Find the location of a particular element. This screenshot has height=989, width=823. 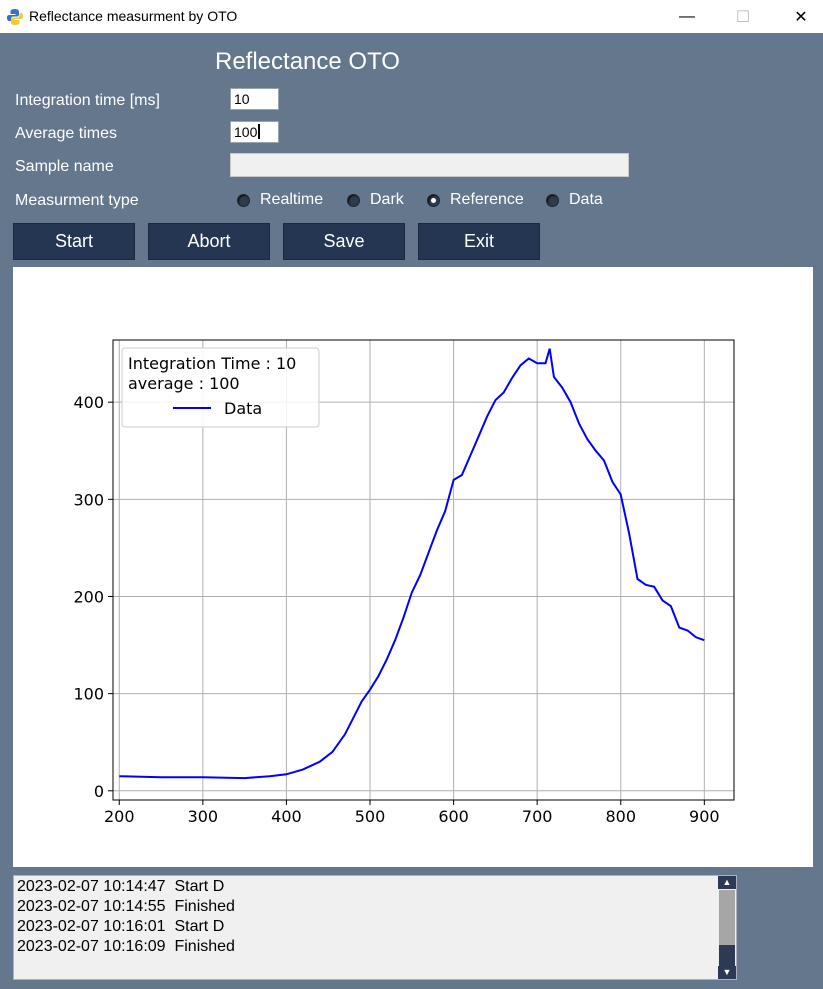

log-line: 2023-02-07 10:16:09 Finished is located at coordinates (126, 946).